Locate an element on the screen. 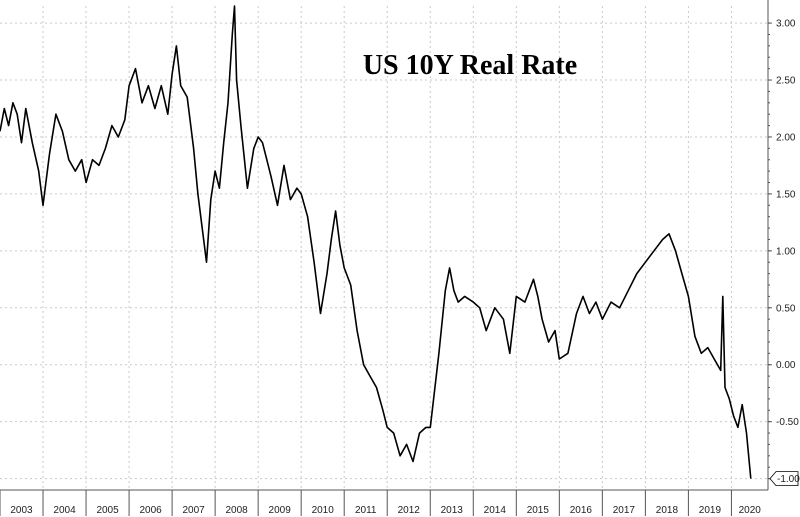 Image resolution: width=800 pixels, height=517 pixels. chart-title: US 10Y Real Rate is located at coordinates (470, 65).